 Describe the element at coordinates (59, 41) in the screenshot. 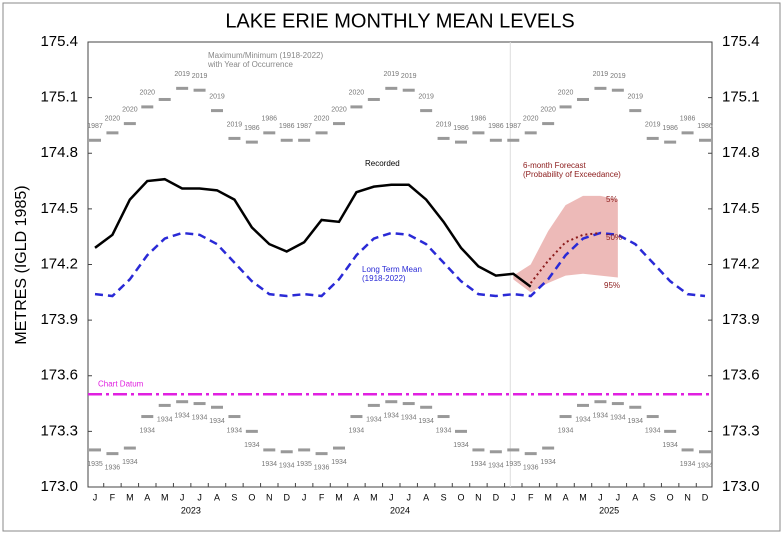

I see `y-tick-label: 175.4` at that location.